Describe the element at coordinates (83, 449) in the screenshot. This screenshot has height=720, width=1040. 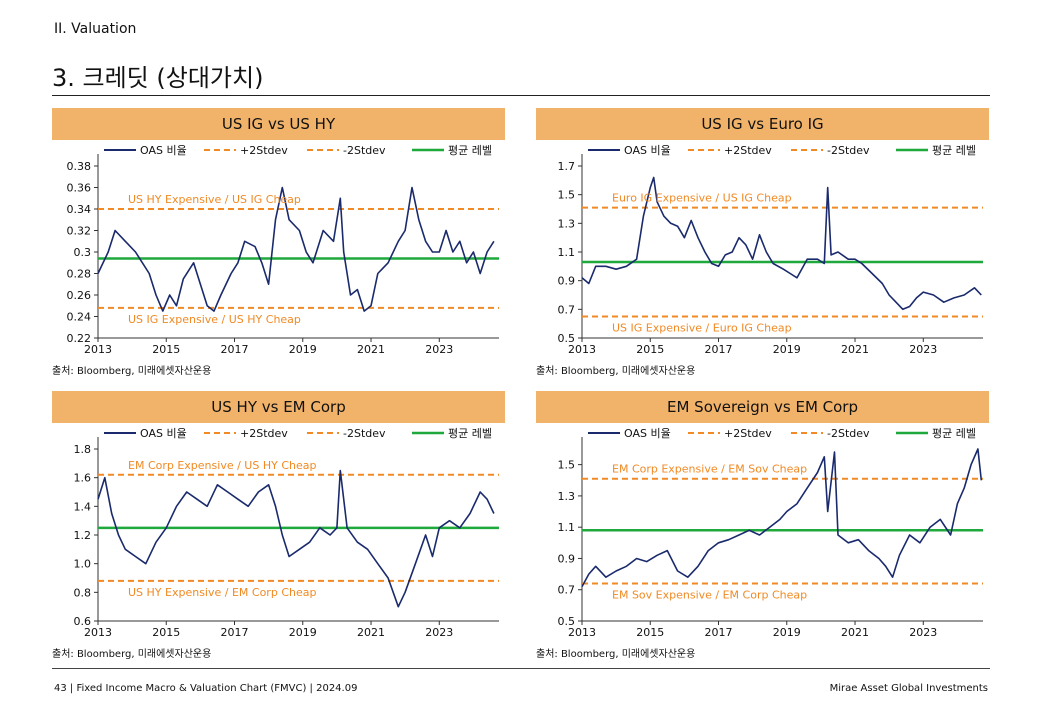
I see `y-tick-label: 1.8` at that location.